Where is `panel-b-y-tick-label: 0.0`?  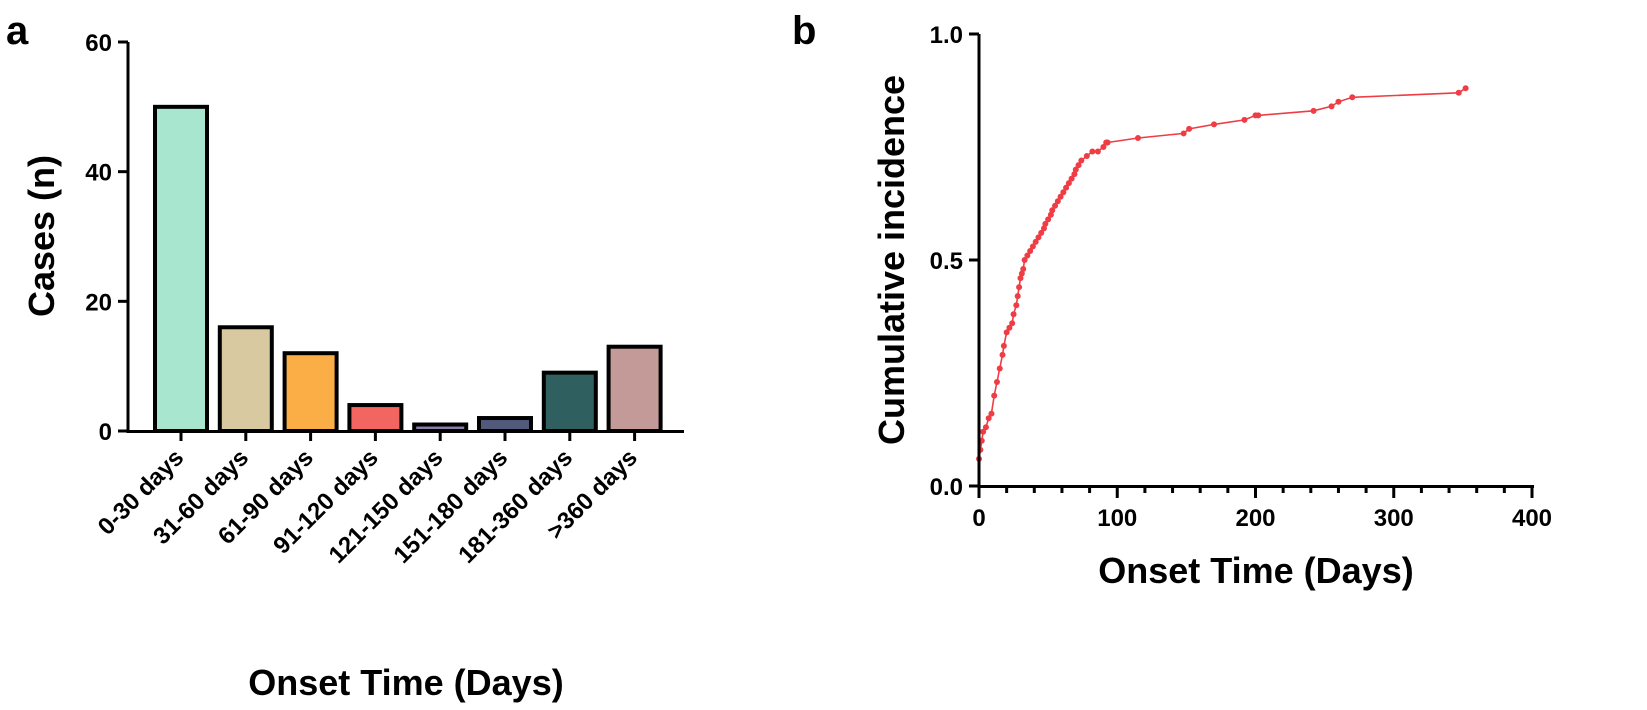
panel-b-y-tick-label: 0.0 is located at coordinates (946, 487).